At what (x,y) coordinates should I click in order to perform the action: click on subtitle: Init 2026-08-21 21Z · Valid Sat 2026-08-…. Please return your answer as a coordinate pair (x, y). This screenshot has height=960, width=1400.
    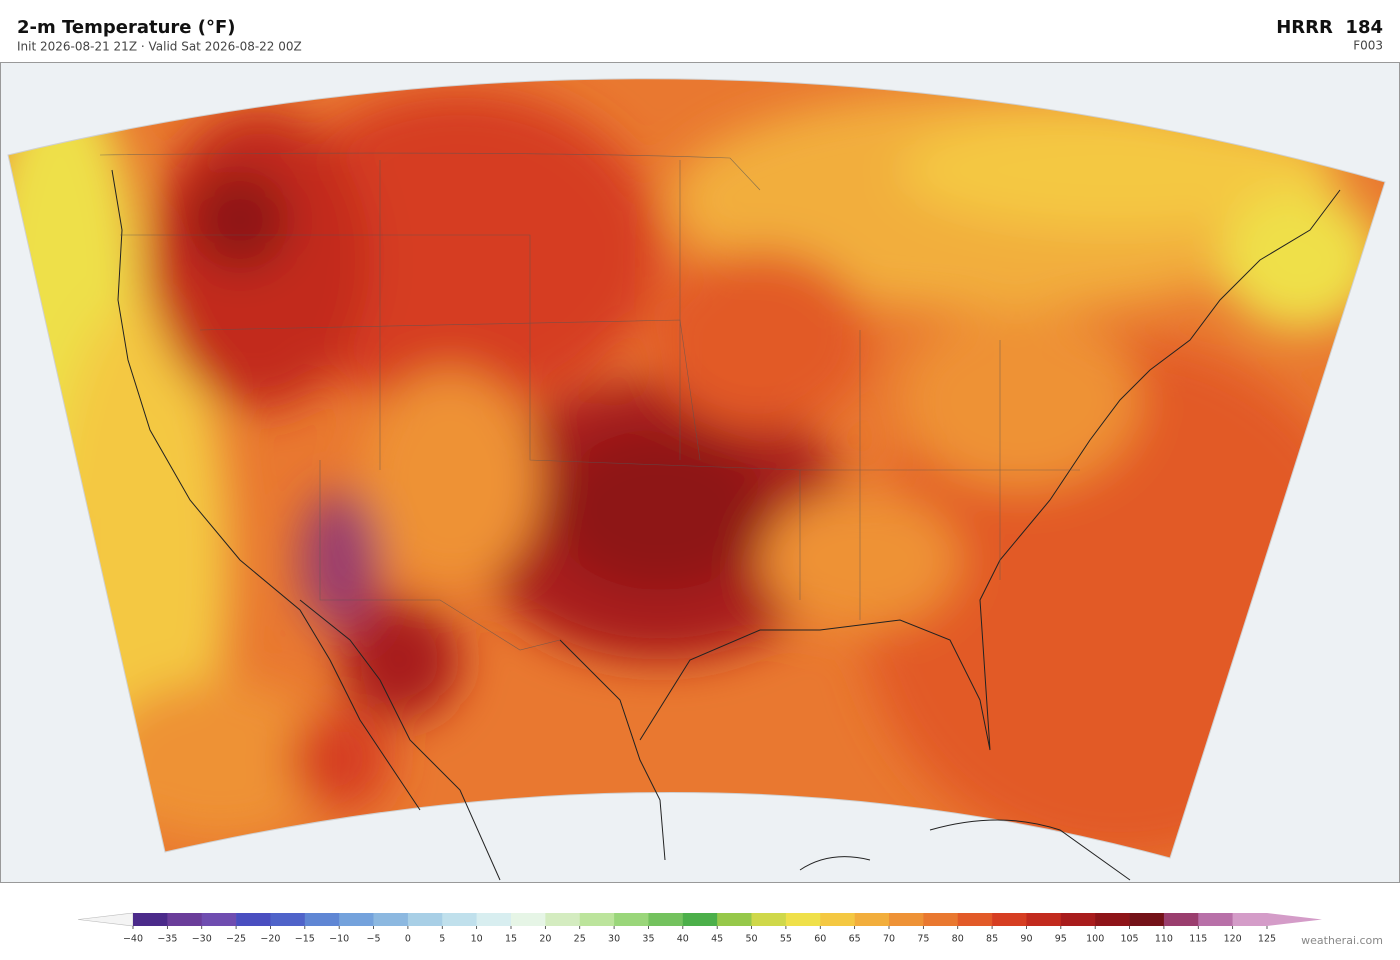
    Looking at the image, I should click on (159, 47).